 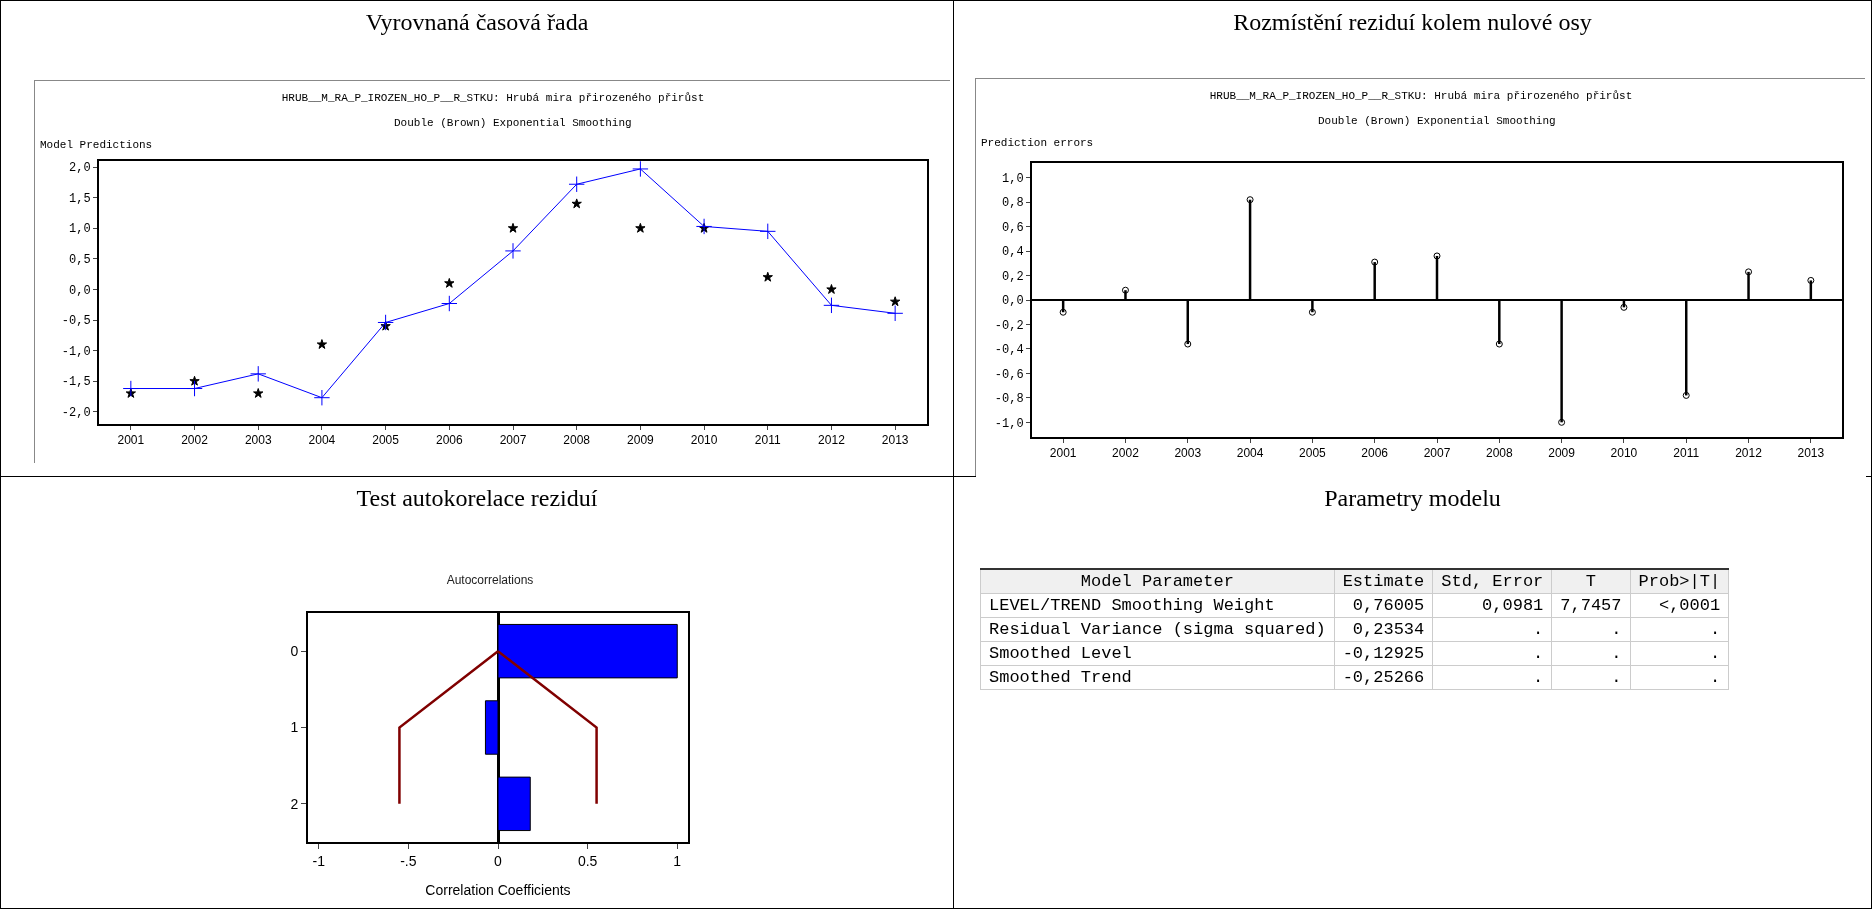 I want to click on y-tick-label: -0,5, so click(x=76, y=321).